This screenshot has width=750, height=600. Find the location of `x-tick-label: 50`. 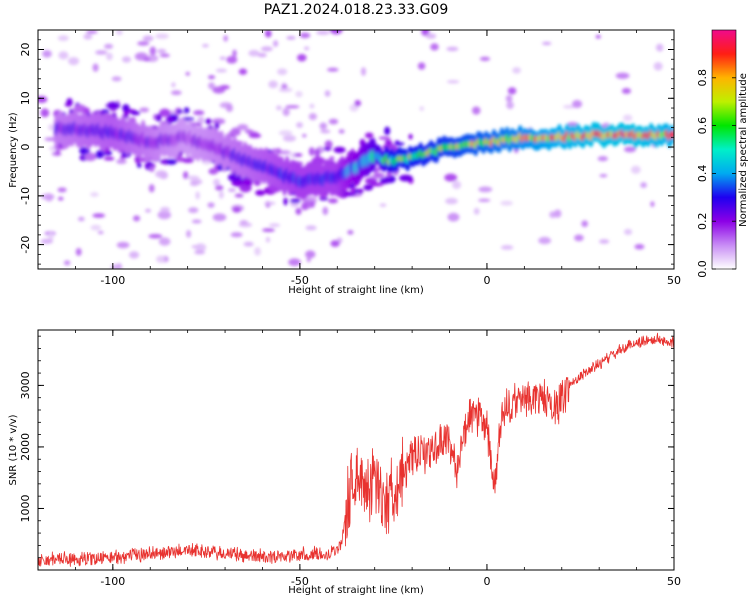

x-tick-label: 50 is located at coordinates (674, 280).